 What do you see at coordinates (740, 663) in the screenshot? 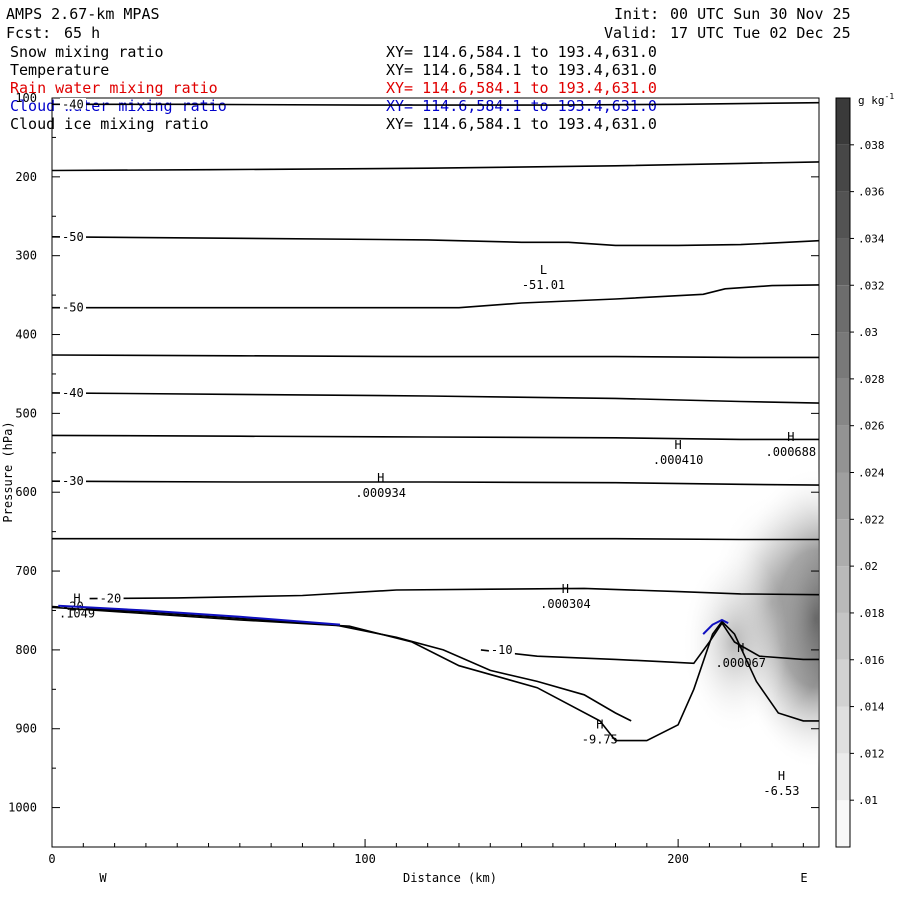
I see `extremum-value: .000067` at bounding box center [740, 663].